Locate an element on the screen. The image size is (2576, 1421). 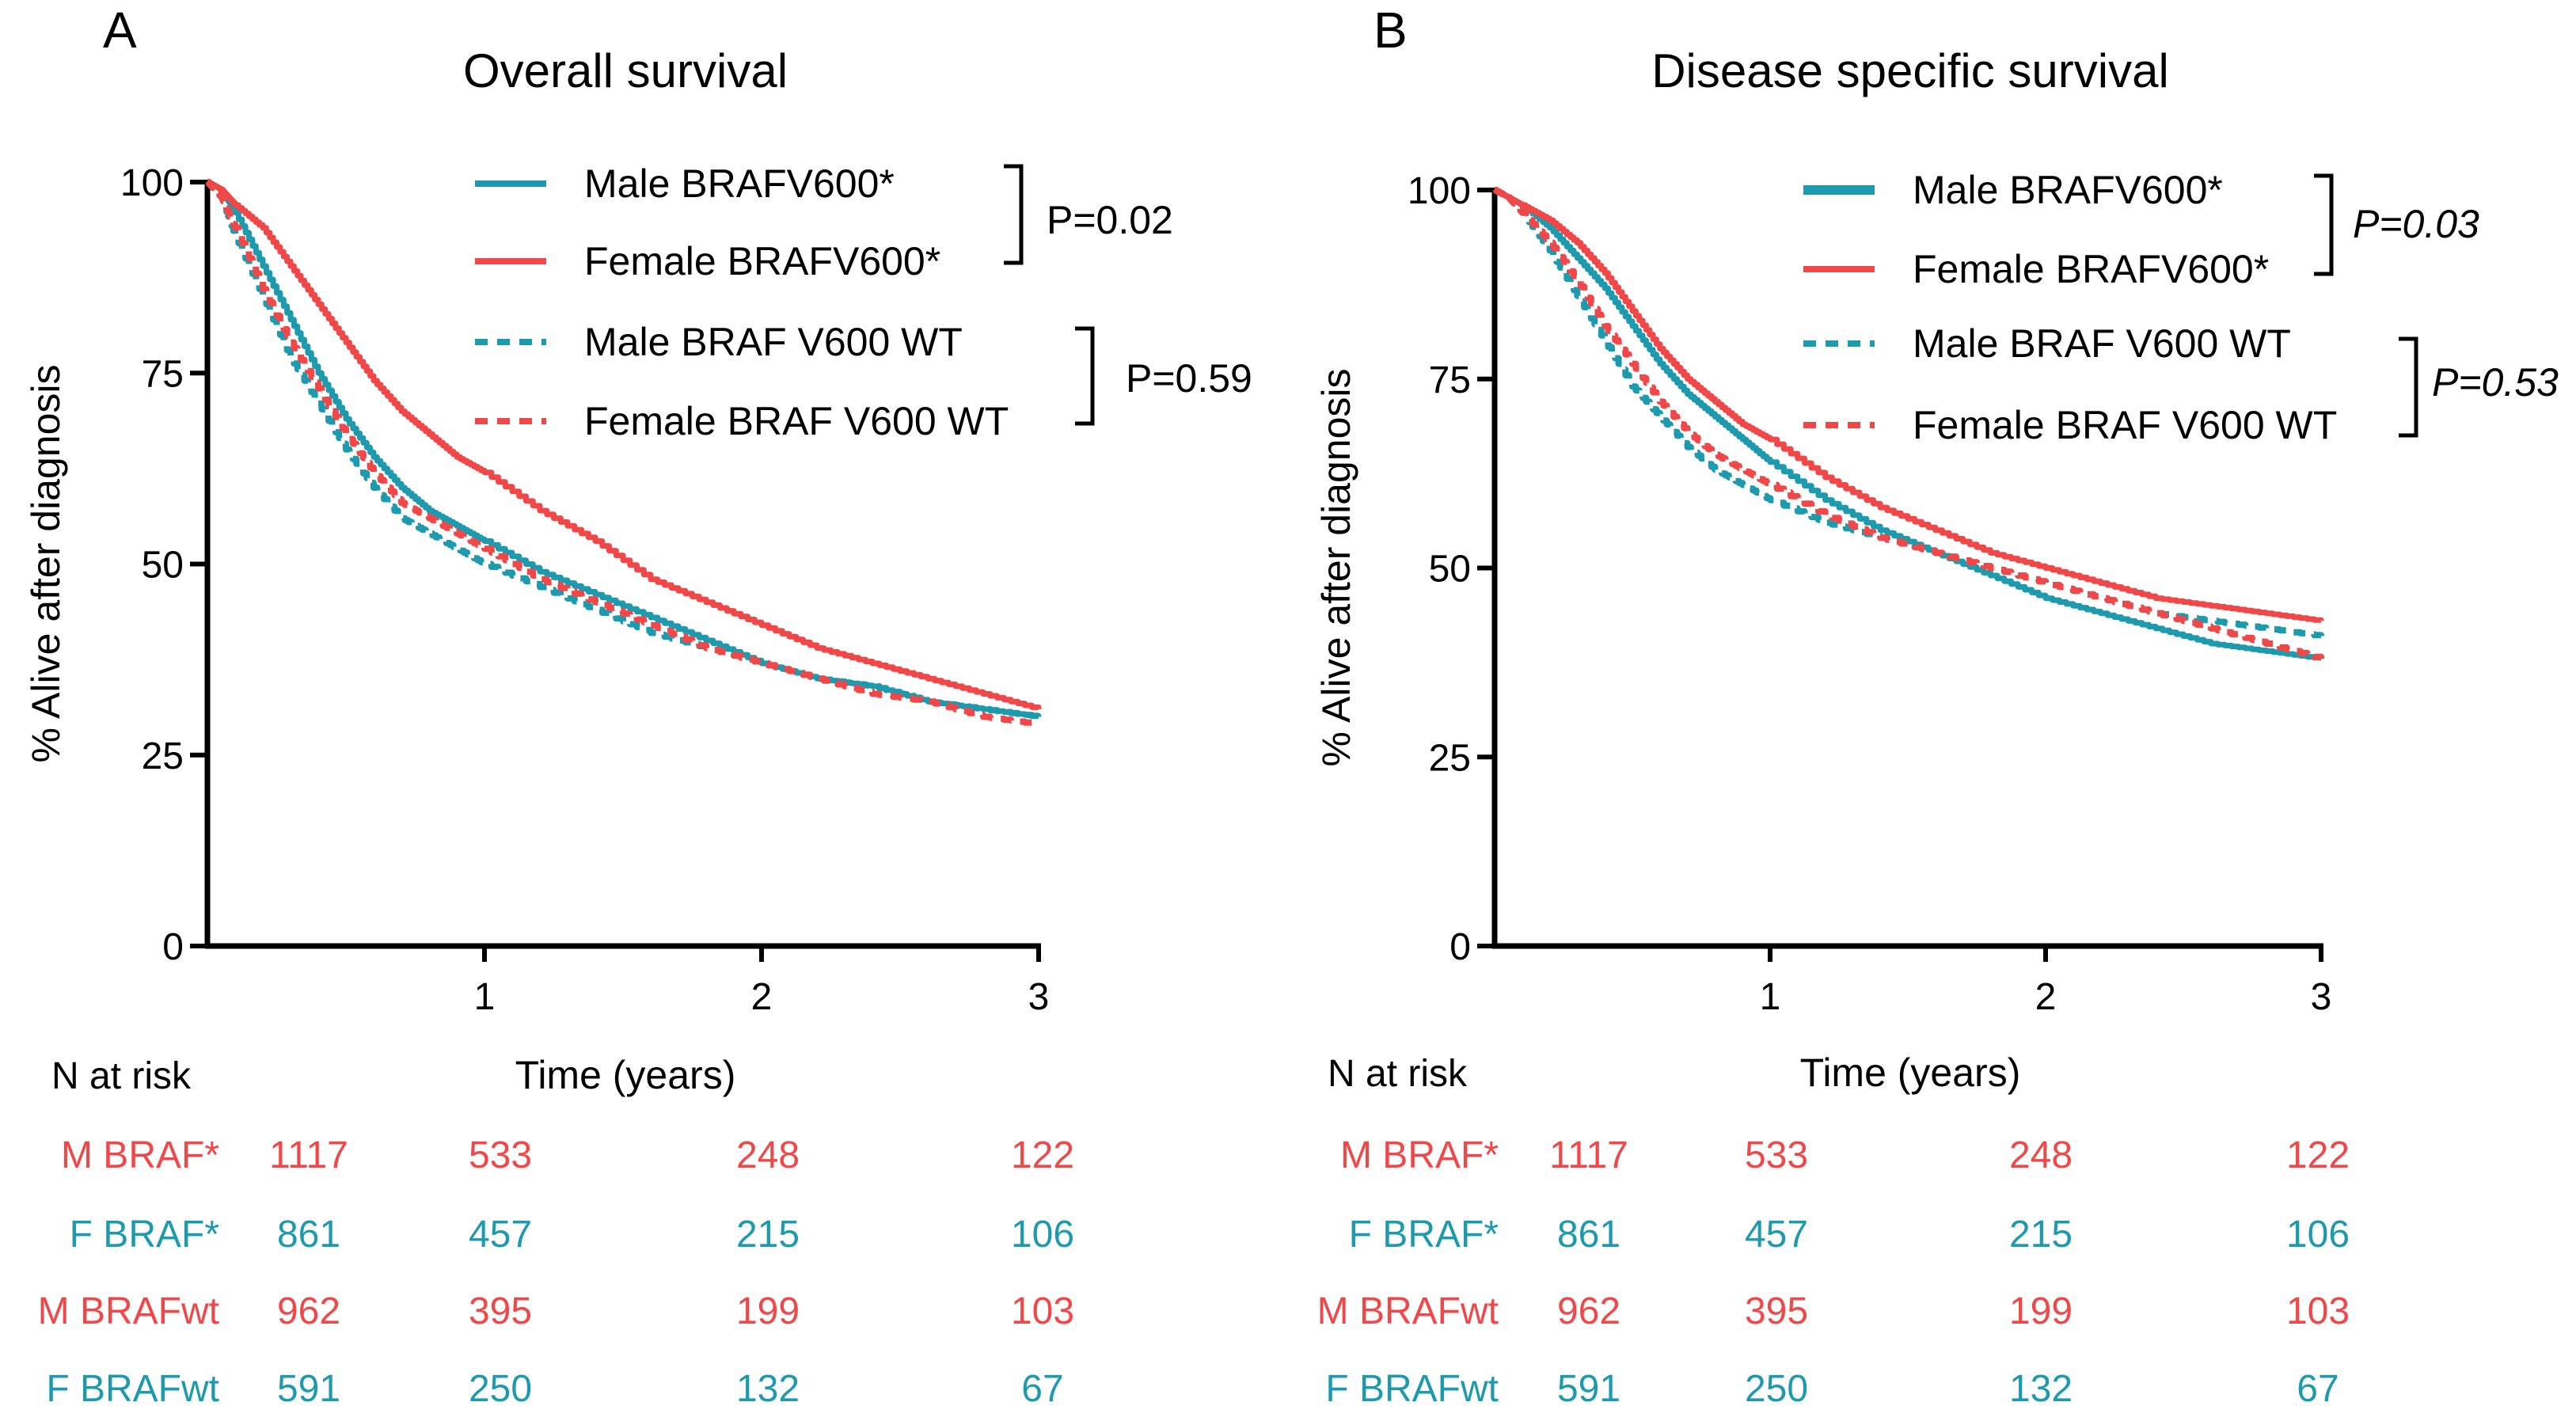
chart-title: Overall survival is located at coordinates (625, 70).